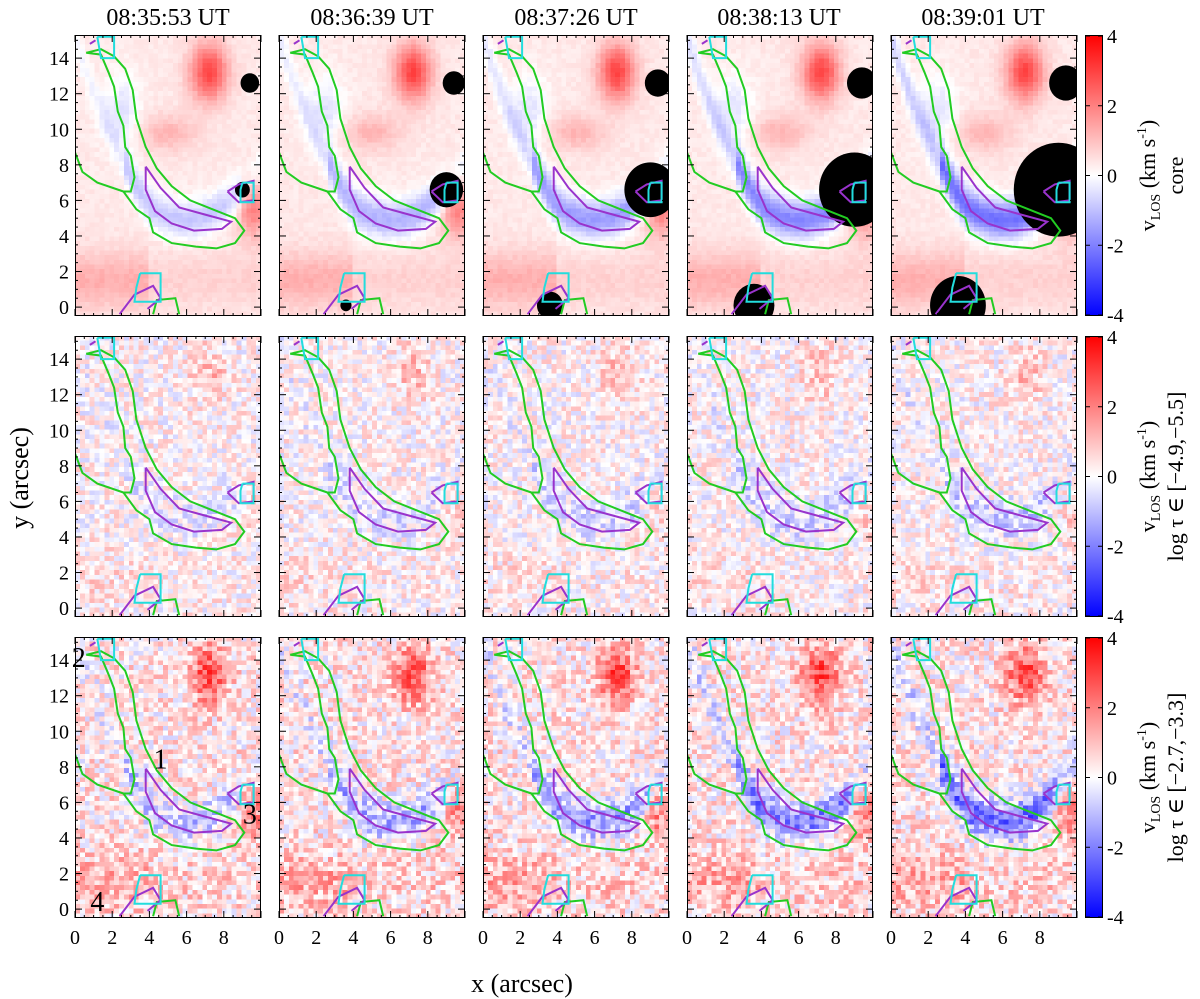 This screenshot has width=1200, height=999. What do you see at coordinates (250, 815) in the screenshot?
I see `annotation-3: 3` at bounding box center [250, 815].